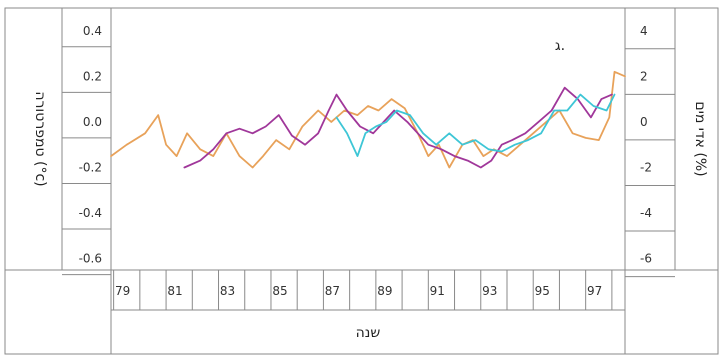  Describe the element at coordinates (279, 291) in the screenshot. I see `x-tick-label: 85` at that location.